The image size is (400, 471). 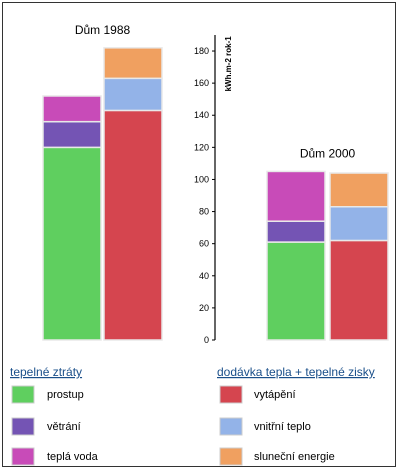 I want to click on y-tick-label: 180, so click(x=201, y=51).